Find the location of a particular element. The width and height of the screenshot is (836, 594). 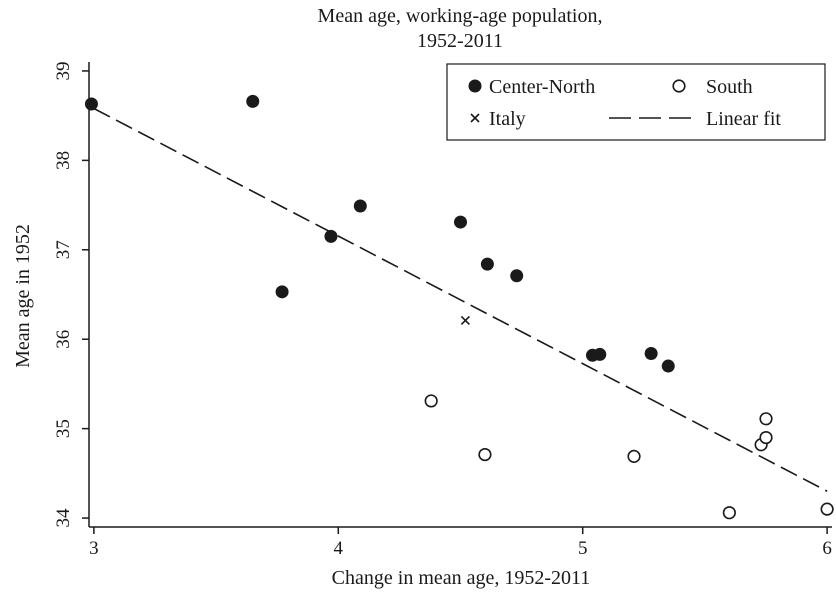

italy-point is located at coordinates (465, 320).